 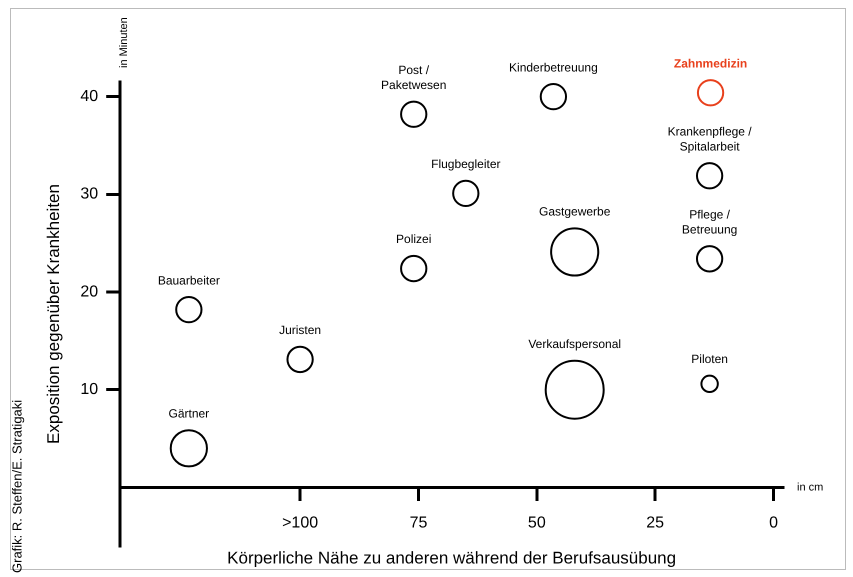 I want to click on text: Grafik: R. Steffen/E. Stratigaki, so click(x=17, y=486).